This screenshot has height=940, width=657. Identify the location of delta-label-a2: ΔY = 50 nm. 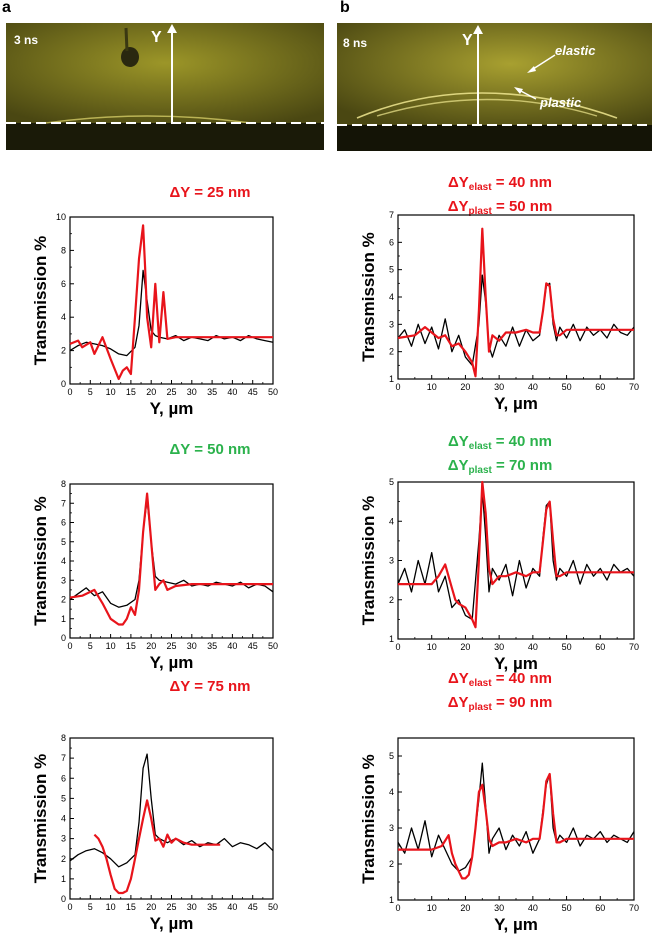
(210, 449).